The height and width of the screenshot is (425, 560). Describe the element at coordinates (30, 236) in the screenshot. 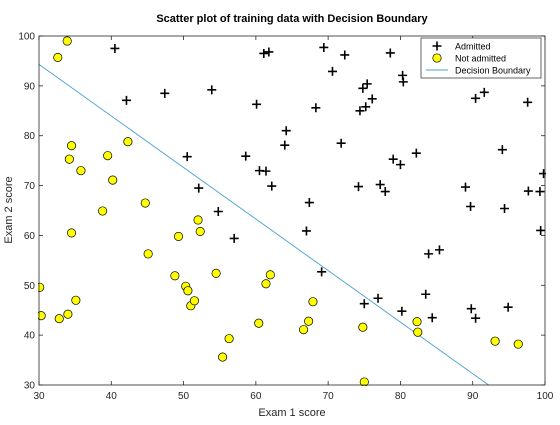

I see `y-tick-label: 60` at that location.